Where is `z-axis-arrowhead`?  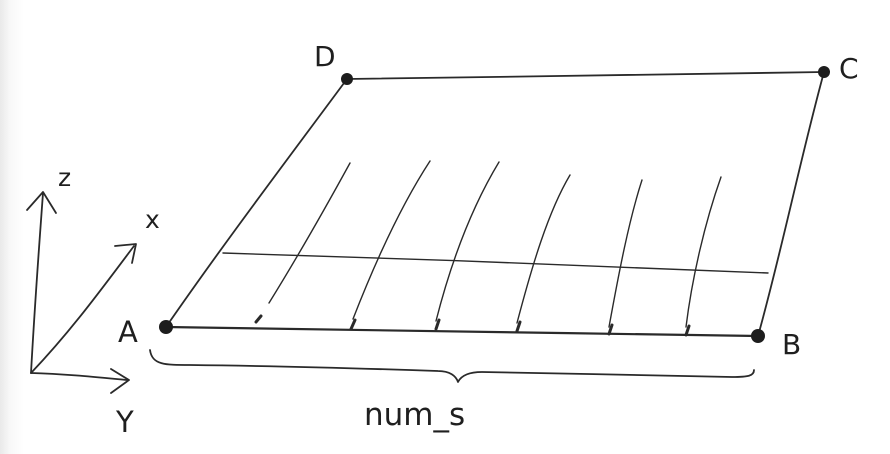
z-axis-arrowhead is located at coordinates (41, 202).